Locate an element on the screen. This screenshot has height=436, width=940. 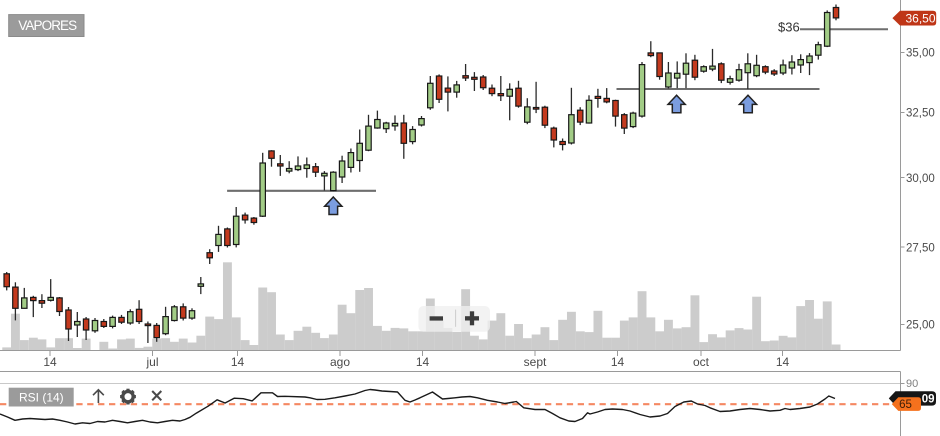
svg-text: 09 is located at coordinates (928, 400).